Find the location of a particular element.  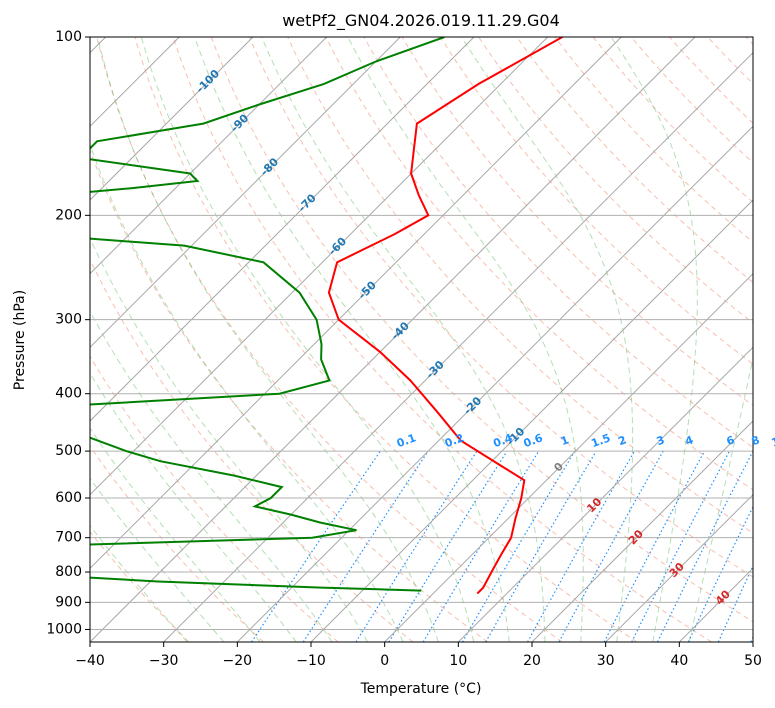

mixing-ratio-label: 4 is located at coordinates (689, 440).